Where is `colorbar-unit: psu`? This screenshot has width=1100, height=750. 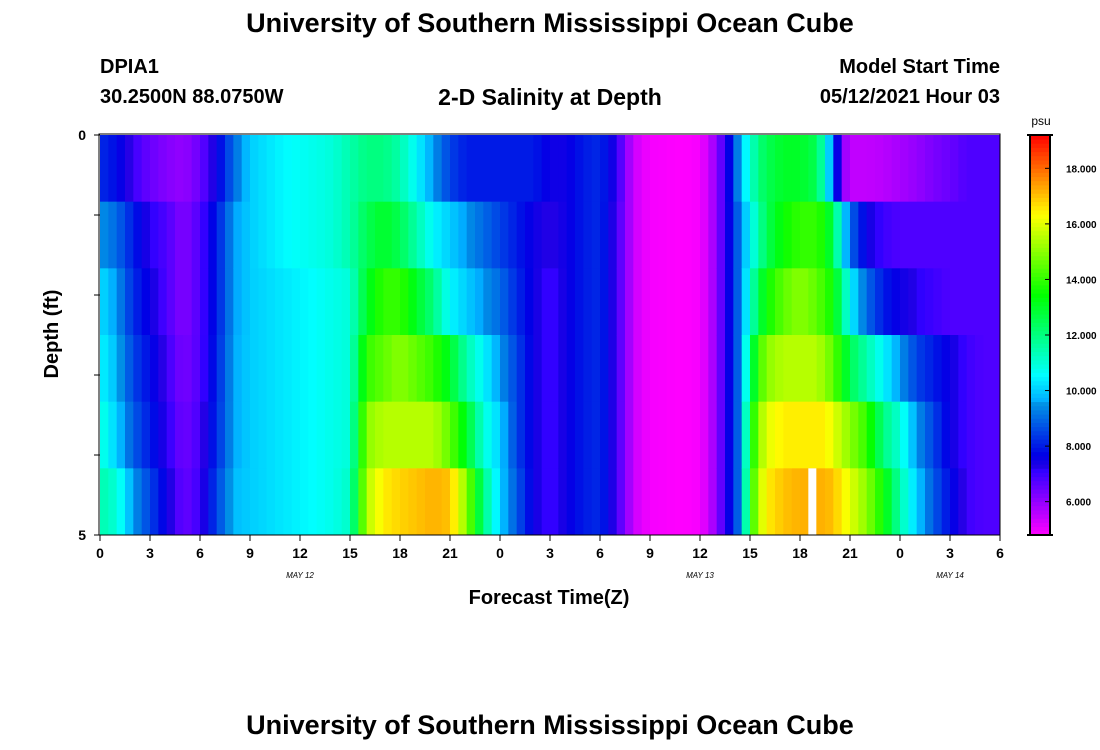 colorbar-unit: psu is located at coordinates (1040, 121).